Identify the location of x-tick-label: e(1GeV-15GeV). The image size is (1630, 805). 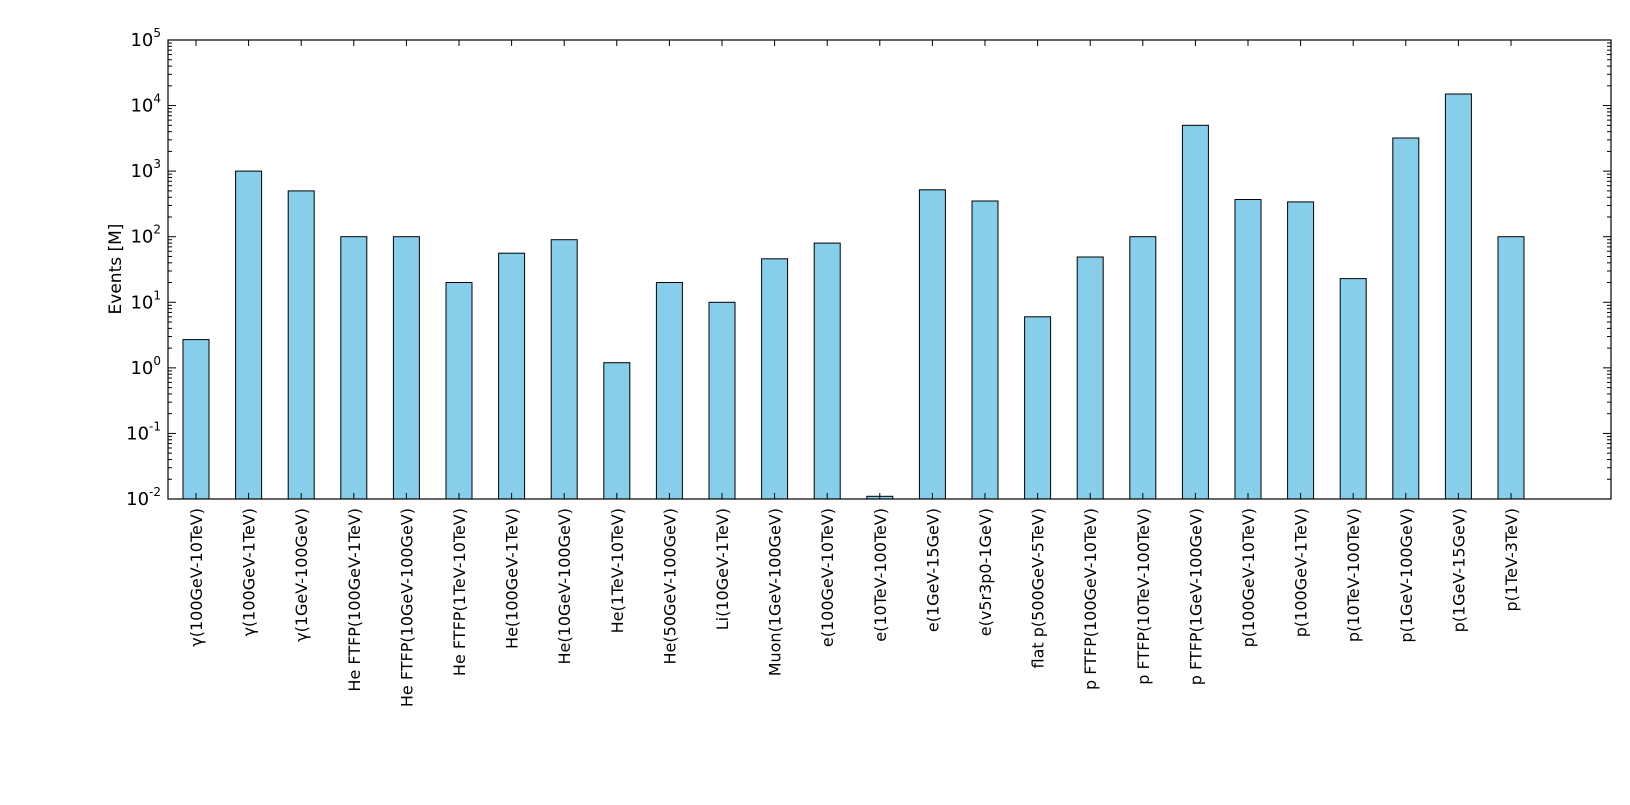
(932, 570).